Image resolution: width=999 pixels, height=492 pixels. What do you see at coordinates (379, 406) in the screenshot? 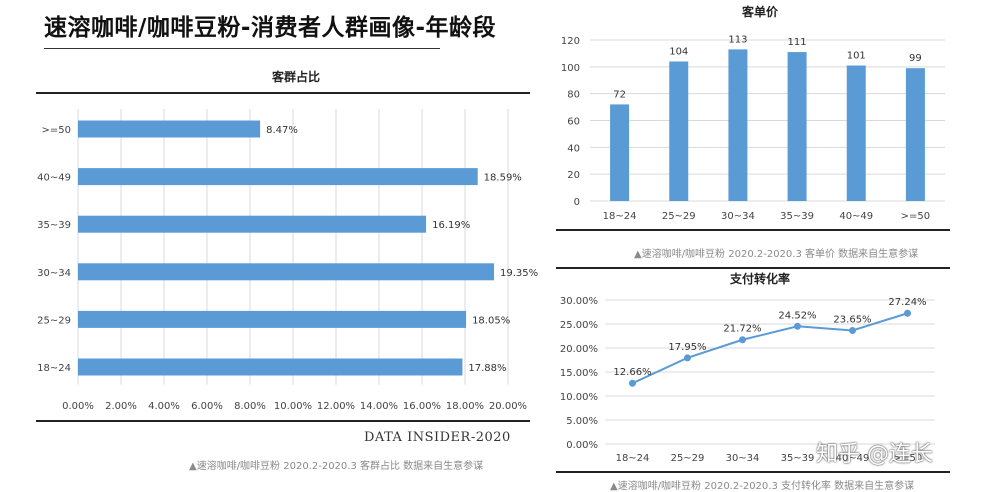
I see `x-tick-label: 14.00%` at bounding box center [379, 406].